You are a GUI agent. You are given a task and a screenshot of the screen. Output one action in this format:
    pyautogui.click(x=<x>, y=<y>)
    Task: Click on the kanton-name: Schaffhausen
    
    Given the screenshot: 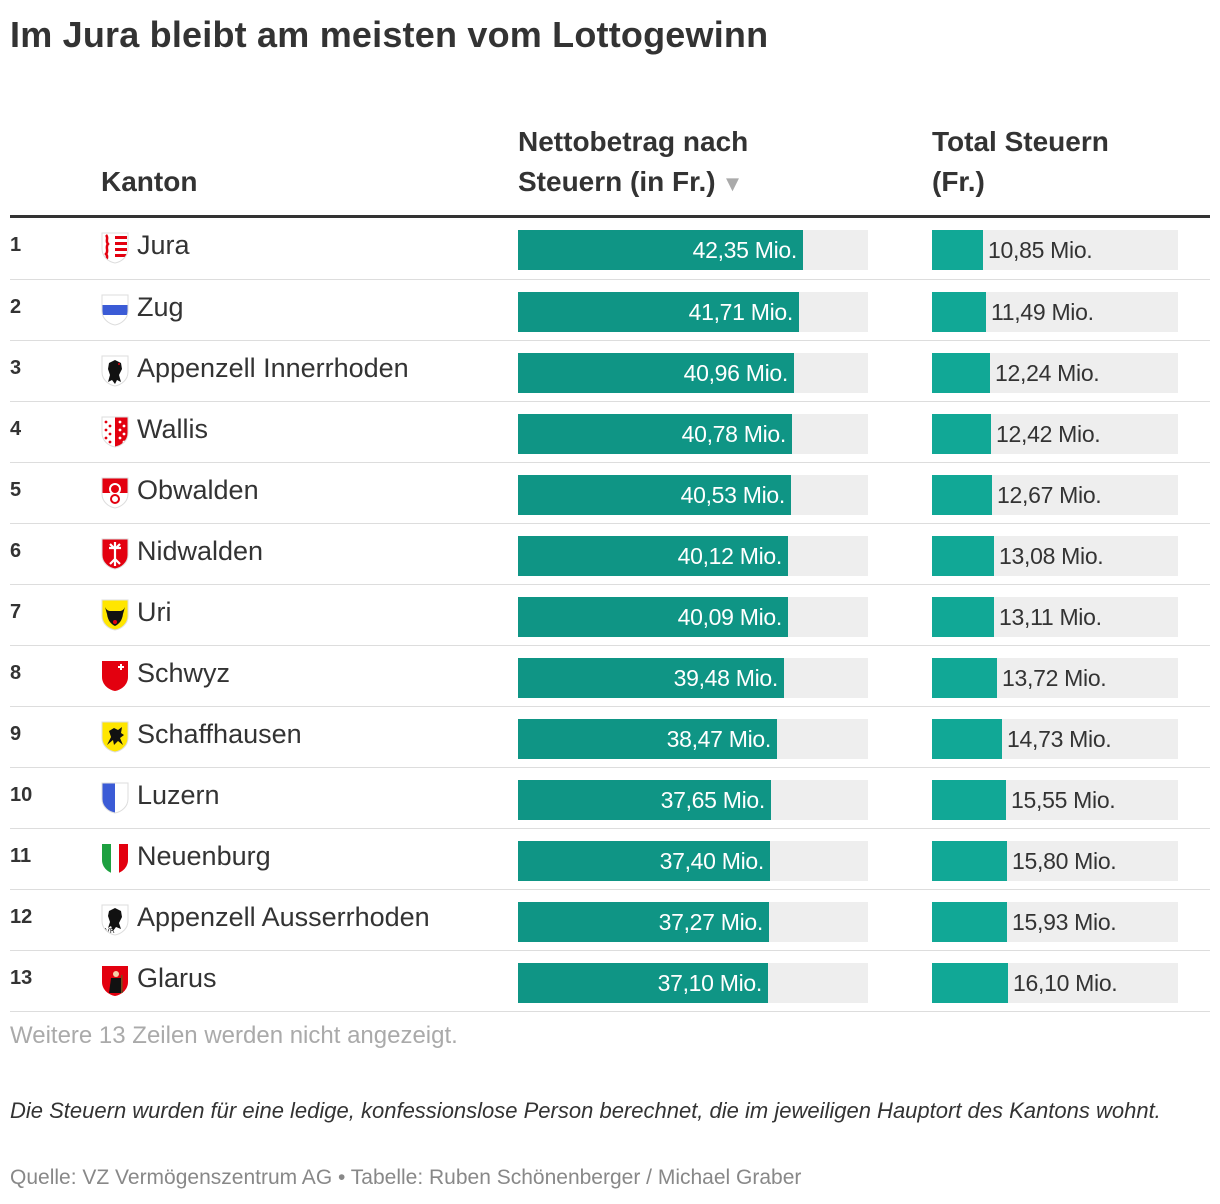 What is the action you would take?
    pyautogui.click(x=219, y=734)
    